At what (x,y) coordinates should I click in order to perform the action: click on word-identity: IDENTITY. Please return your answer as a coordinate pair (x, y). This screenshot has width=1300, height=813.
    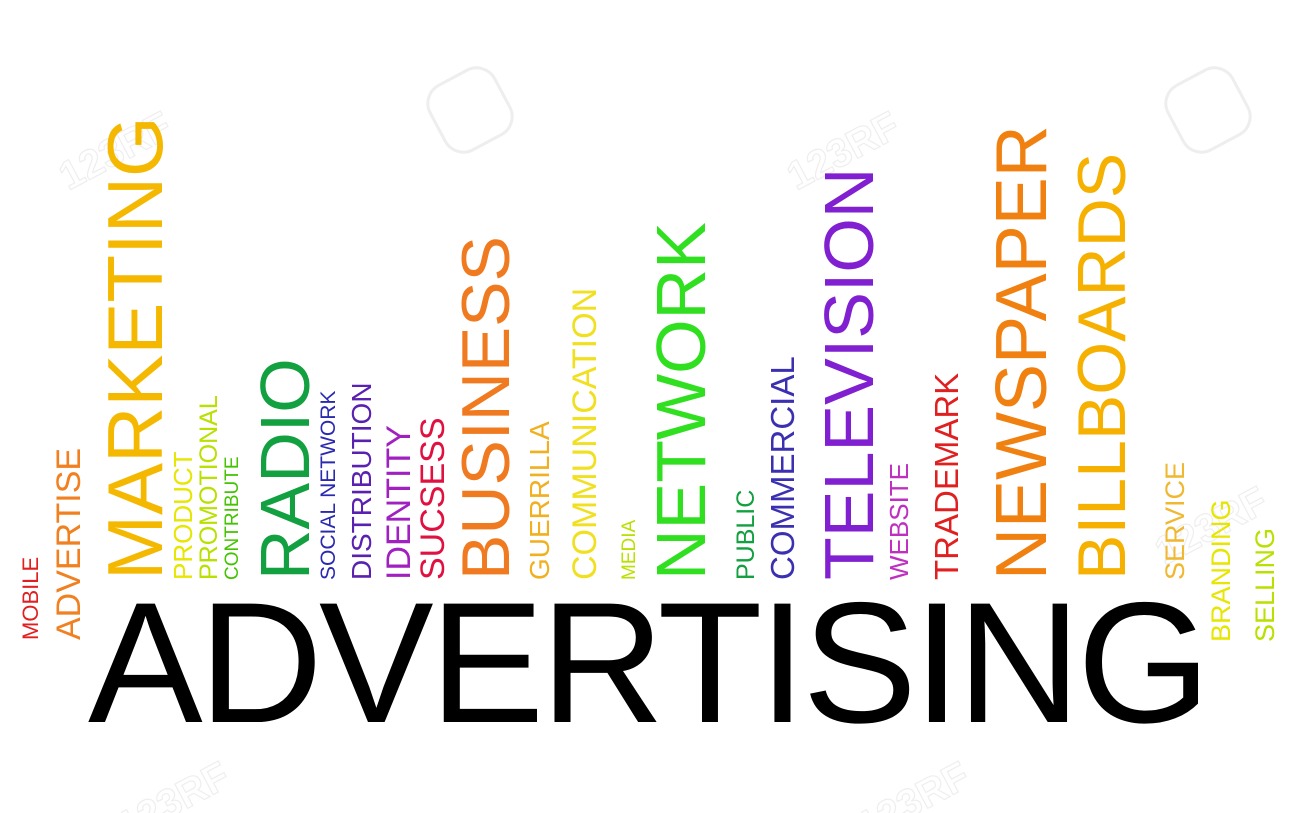
    Looking at the image, I should click on (399, 502).